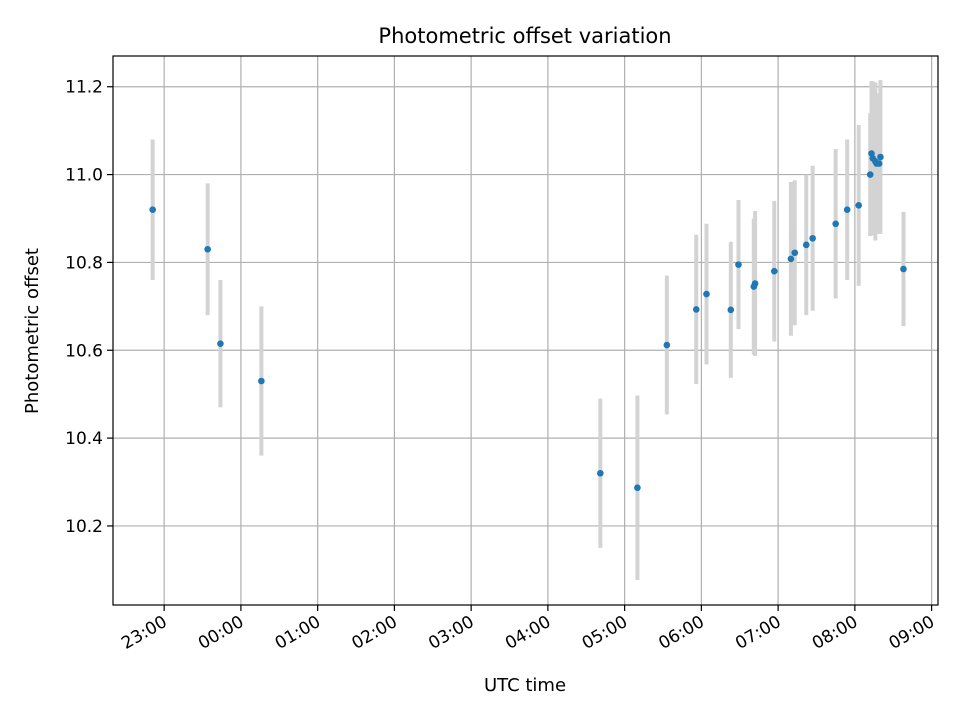 The width and height of the screenshot is (960, 720). What do you see at coordinates (84, 263) in the screenshot?
I see `y-tick-label: 10.8` at bounding box center [84, 263].